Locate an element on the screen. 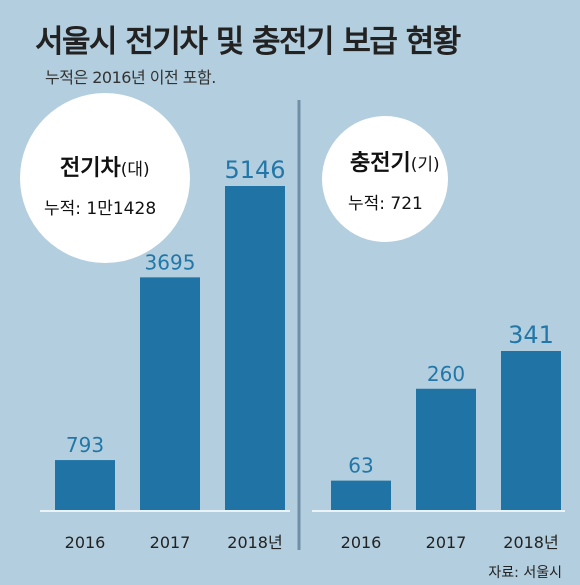 This screenshot has height=585, width=580. panel-title-right: 충전기 is located at coordinates (380, 163).